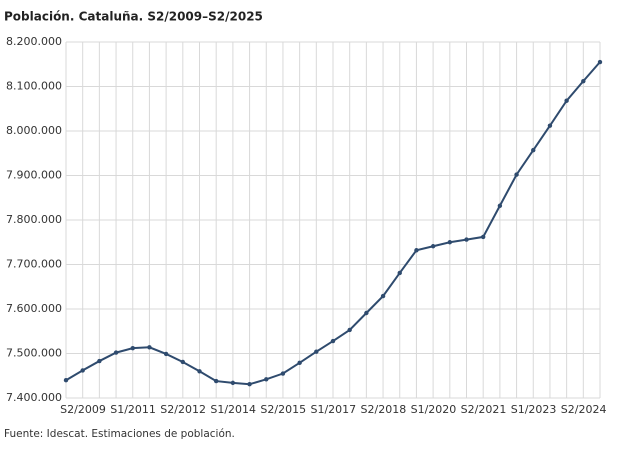 This screenshot has height=467, width=628. Describe the element at coordinates (34, 308) in the screenshot. I see `y-tick-label: 7.600.000` at that location.